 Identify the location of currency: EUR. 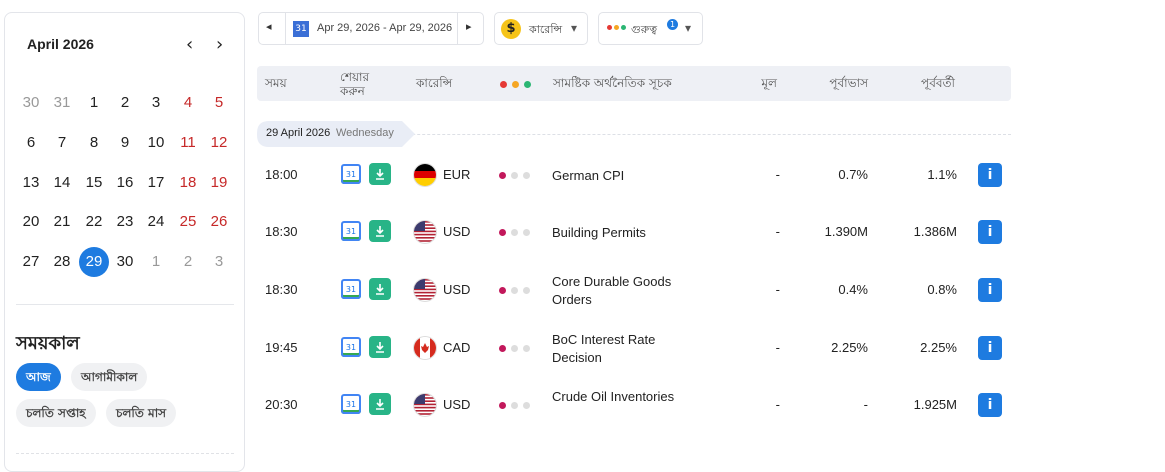
(457, 174).